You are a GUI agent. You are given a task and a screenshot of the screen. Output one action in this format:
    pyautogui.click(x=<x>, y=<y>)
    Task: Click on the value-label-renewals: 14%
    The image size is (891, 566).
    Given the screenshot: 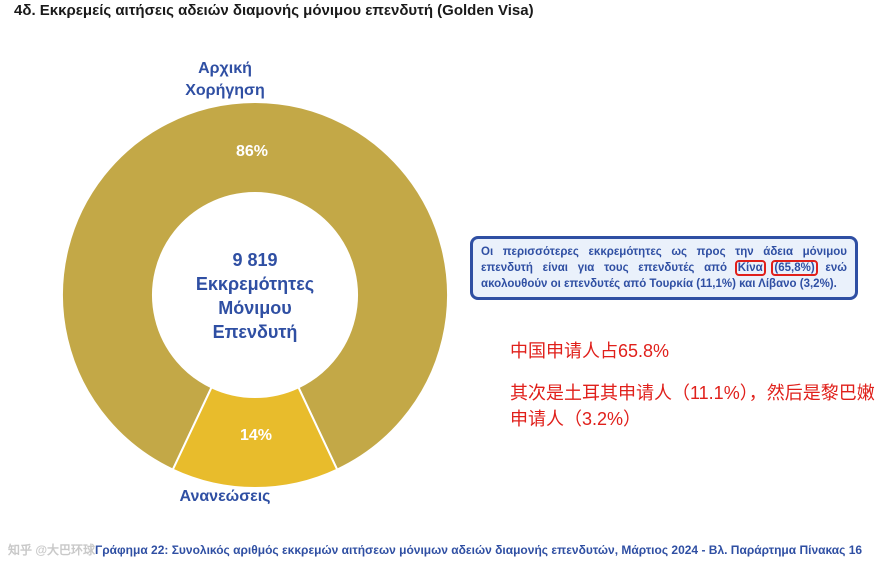 What is the action you would take?
    pyautogui.click(x=256, y=435)
    